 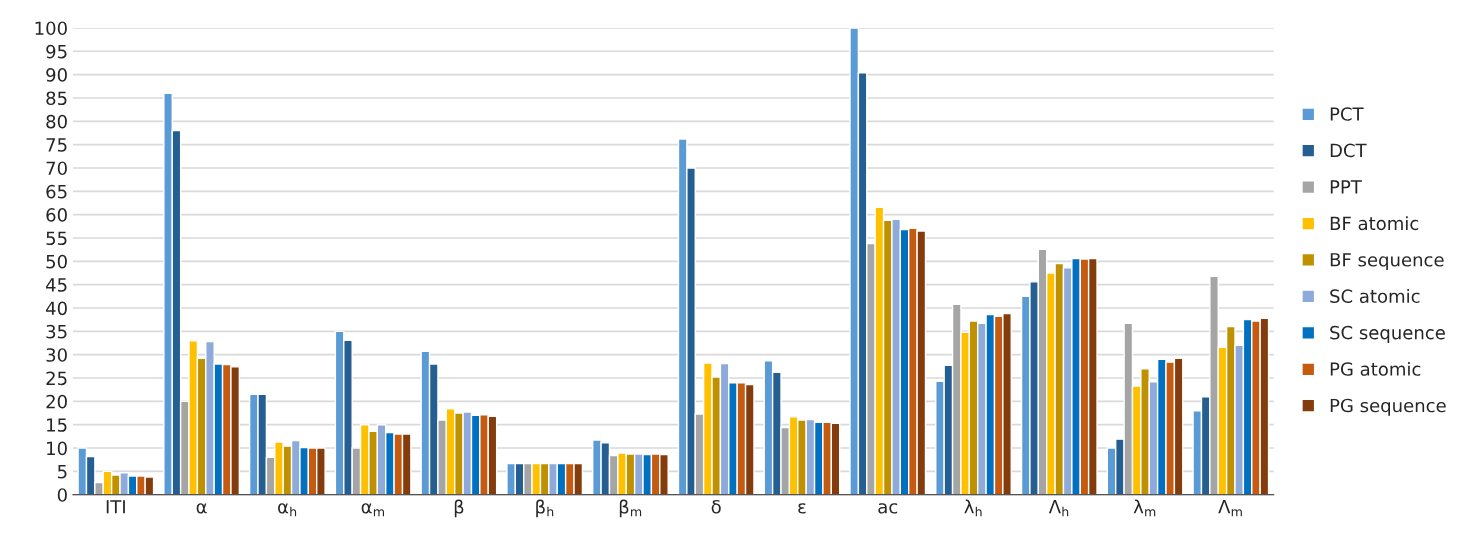 What do you see at coordinates (57, 448) in the screenshot?
I see `y-tick-label: 10` at bounding box center [57, 448].